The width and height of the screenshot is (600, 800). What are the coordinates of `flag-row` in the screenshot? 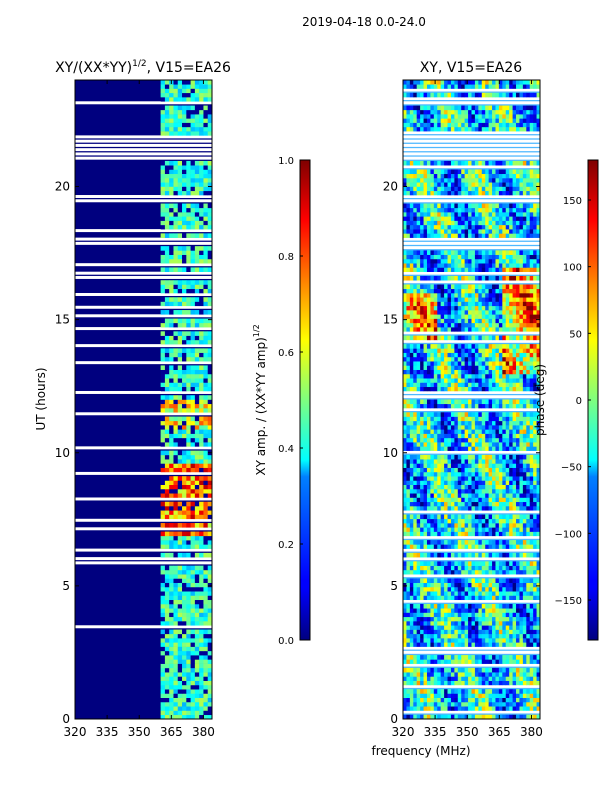 It's located at (471, 537).